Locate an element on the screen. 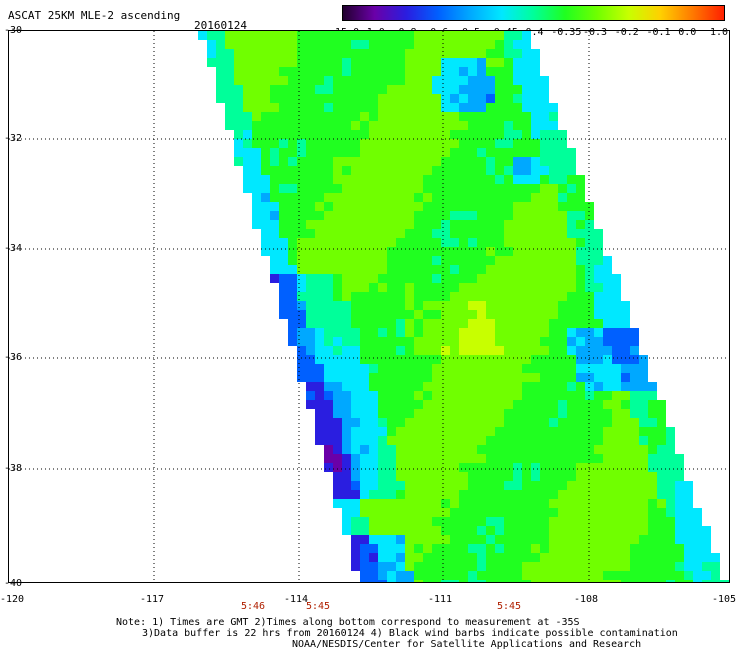 This screenshot has width=740, height=650. lat-label: -40 is located at coordinates (13, 583).